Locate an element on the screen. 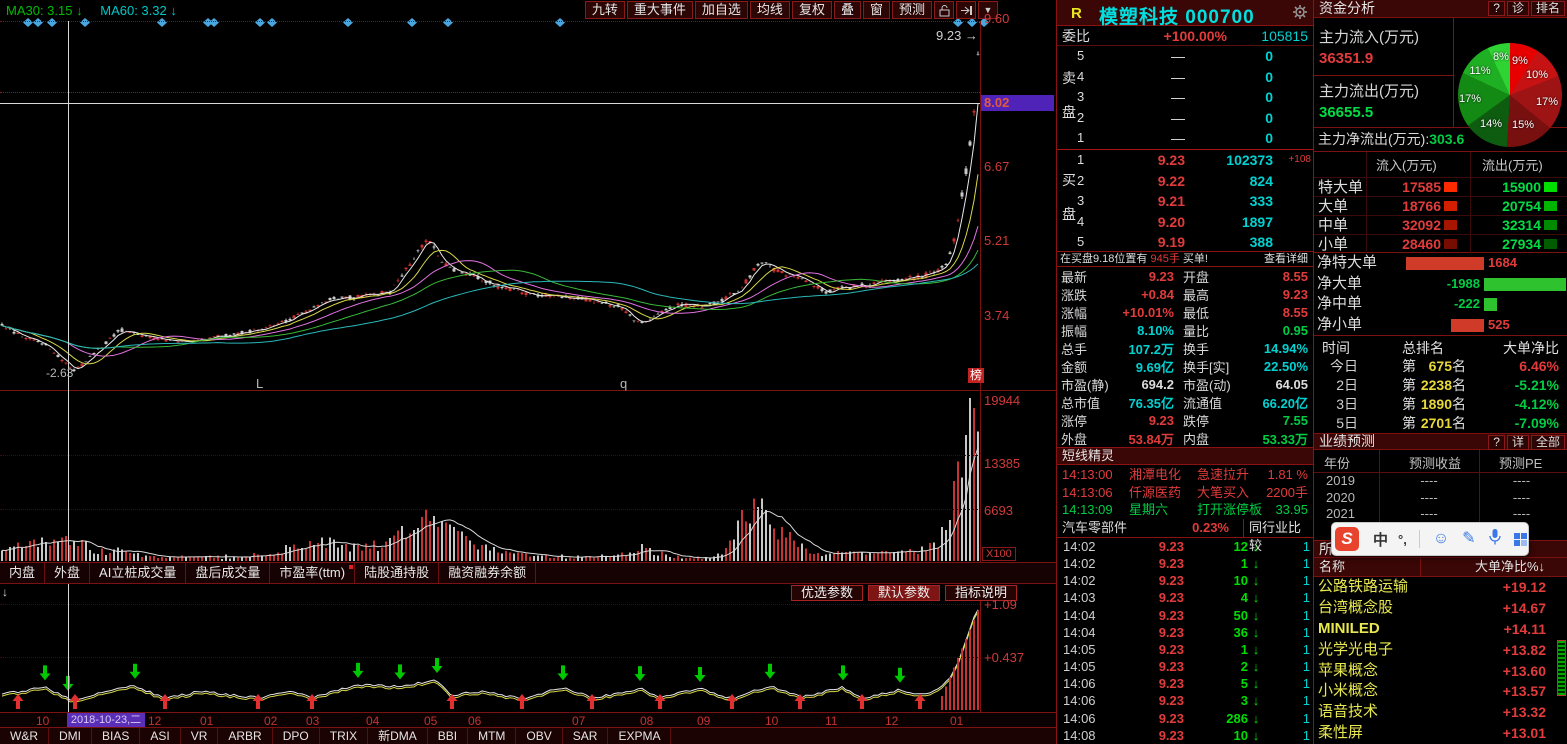 This screenshot has height=744, width=1567. indicator-tab: EXPMA is located at coordinates (640, 736).